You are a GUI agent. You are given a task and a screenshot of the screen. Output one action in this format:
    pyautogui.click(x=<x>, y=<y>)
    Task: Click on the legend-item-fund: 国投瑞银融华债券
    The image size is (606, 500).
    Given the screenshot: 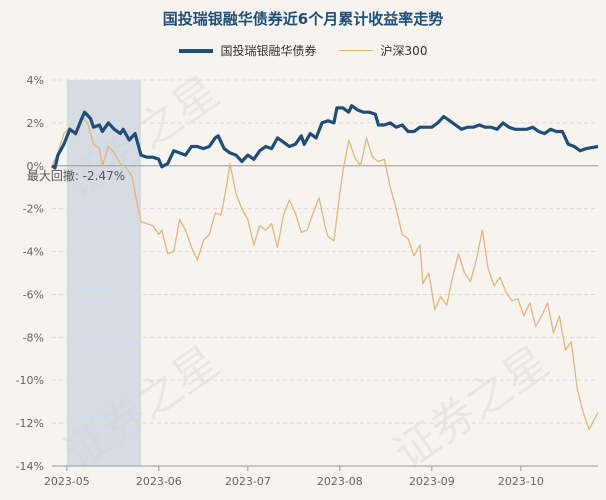 What is the action you would take?
    pyautogui.click(x=247, y=50)
    